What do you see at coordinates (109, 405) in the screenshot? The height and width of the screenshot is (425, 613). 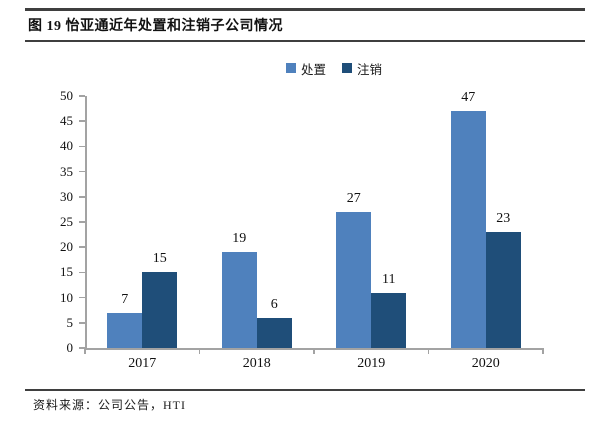 I see `source-note: 资料来源：公司公告，HTI` at bounding box center [109, 405].